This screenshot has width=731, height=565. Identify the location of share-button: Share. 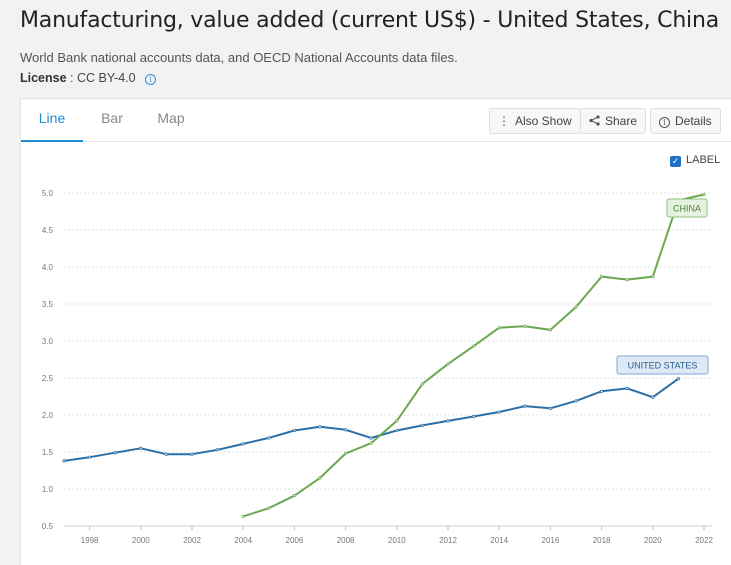
(613, 121).